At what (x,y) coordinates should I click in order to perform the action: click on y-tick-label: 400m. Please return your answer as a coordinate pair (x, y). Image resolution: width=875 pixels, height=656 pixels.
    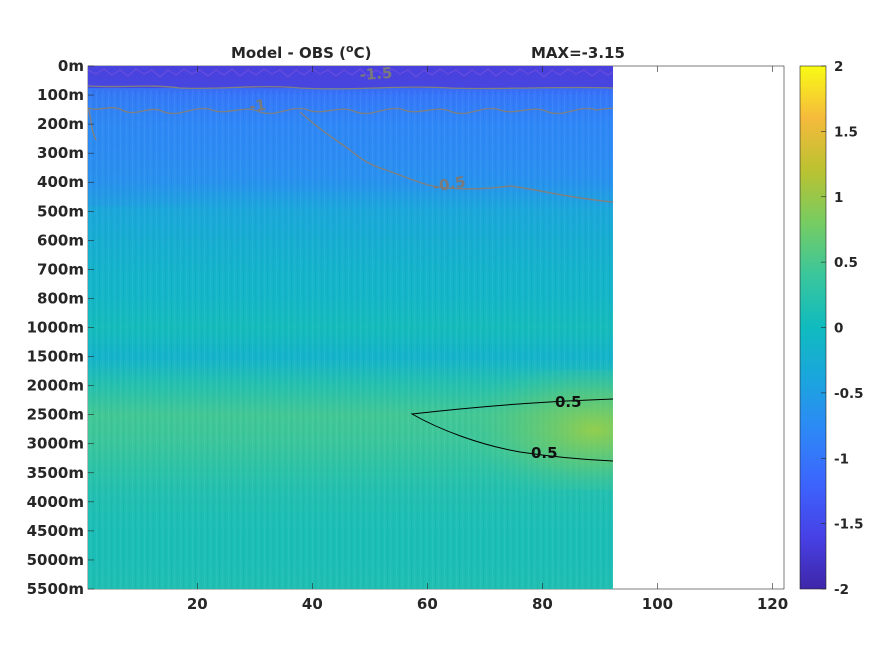
    Looking at the image, I should click on (60, 182).